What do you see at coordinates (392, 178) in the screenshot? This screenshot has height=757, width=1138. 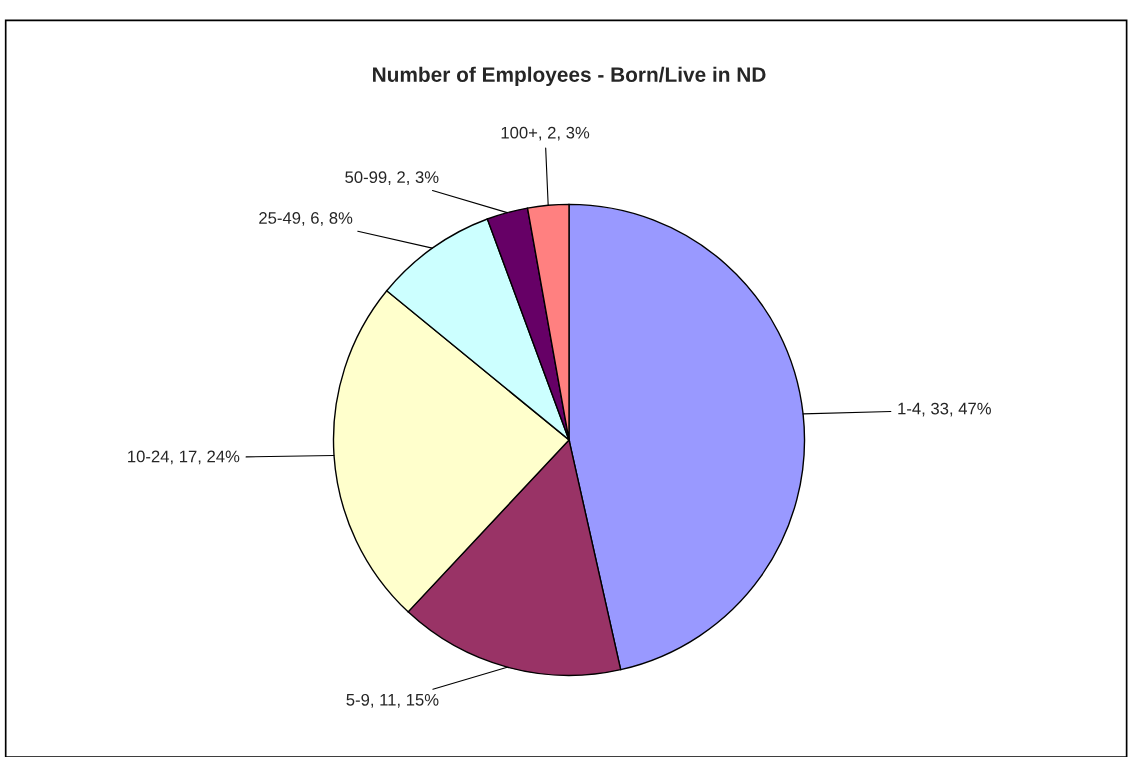 I see `slice-label: 50-99, 2, 3%` at bounding box center [392, 178].